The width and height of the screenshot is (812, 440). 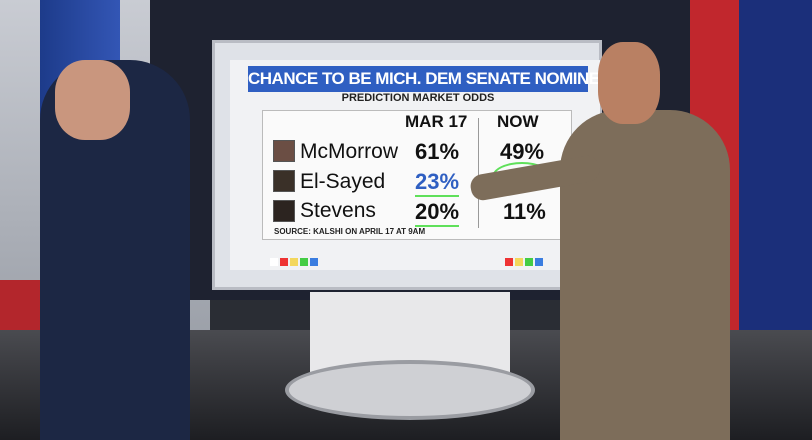 I want to click on graphic-subtitle: PREDICTION MARKET ODDS, so click(x=418, y=98).